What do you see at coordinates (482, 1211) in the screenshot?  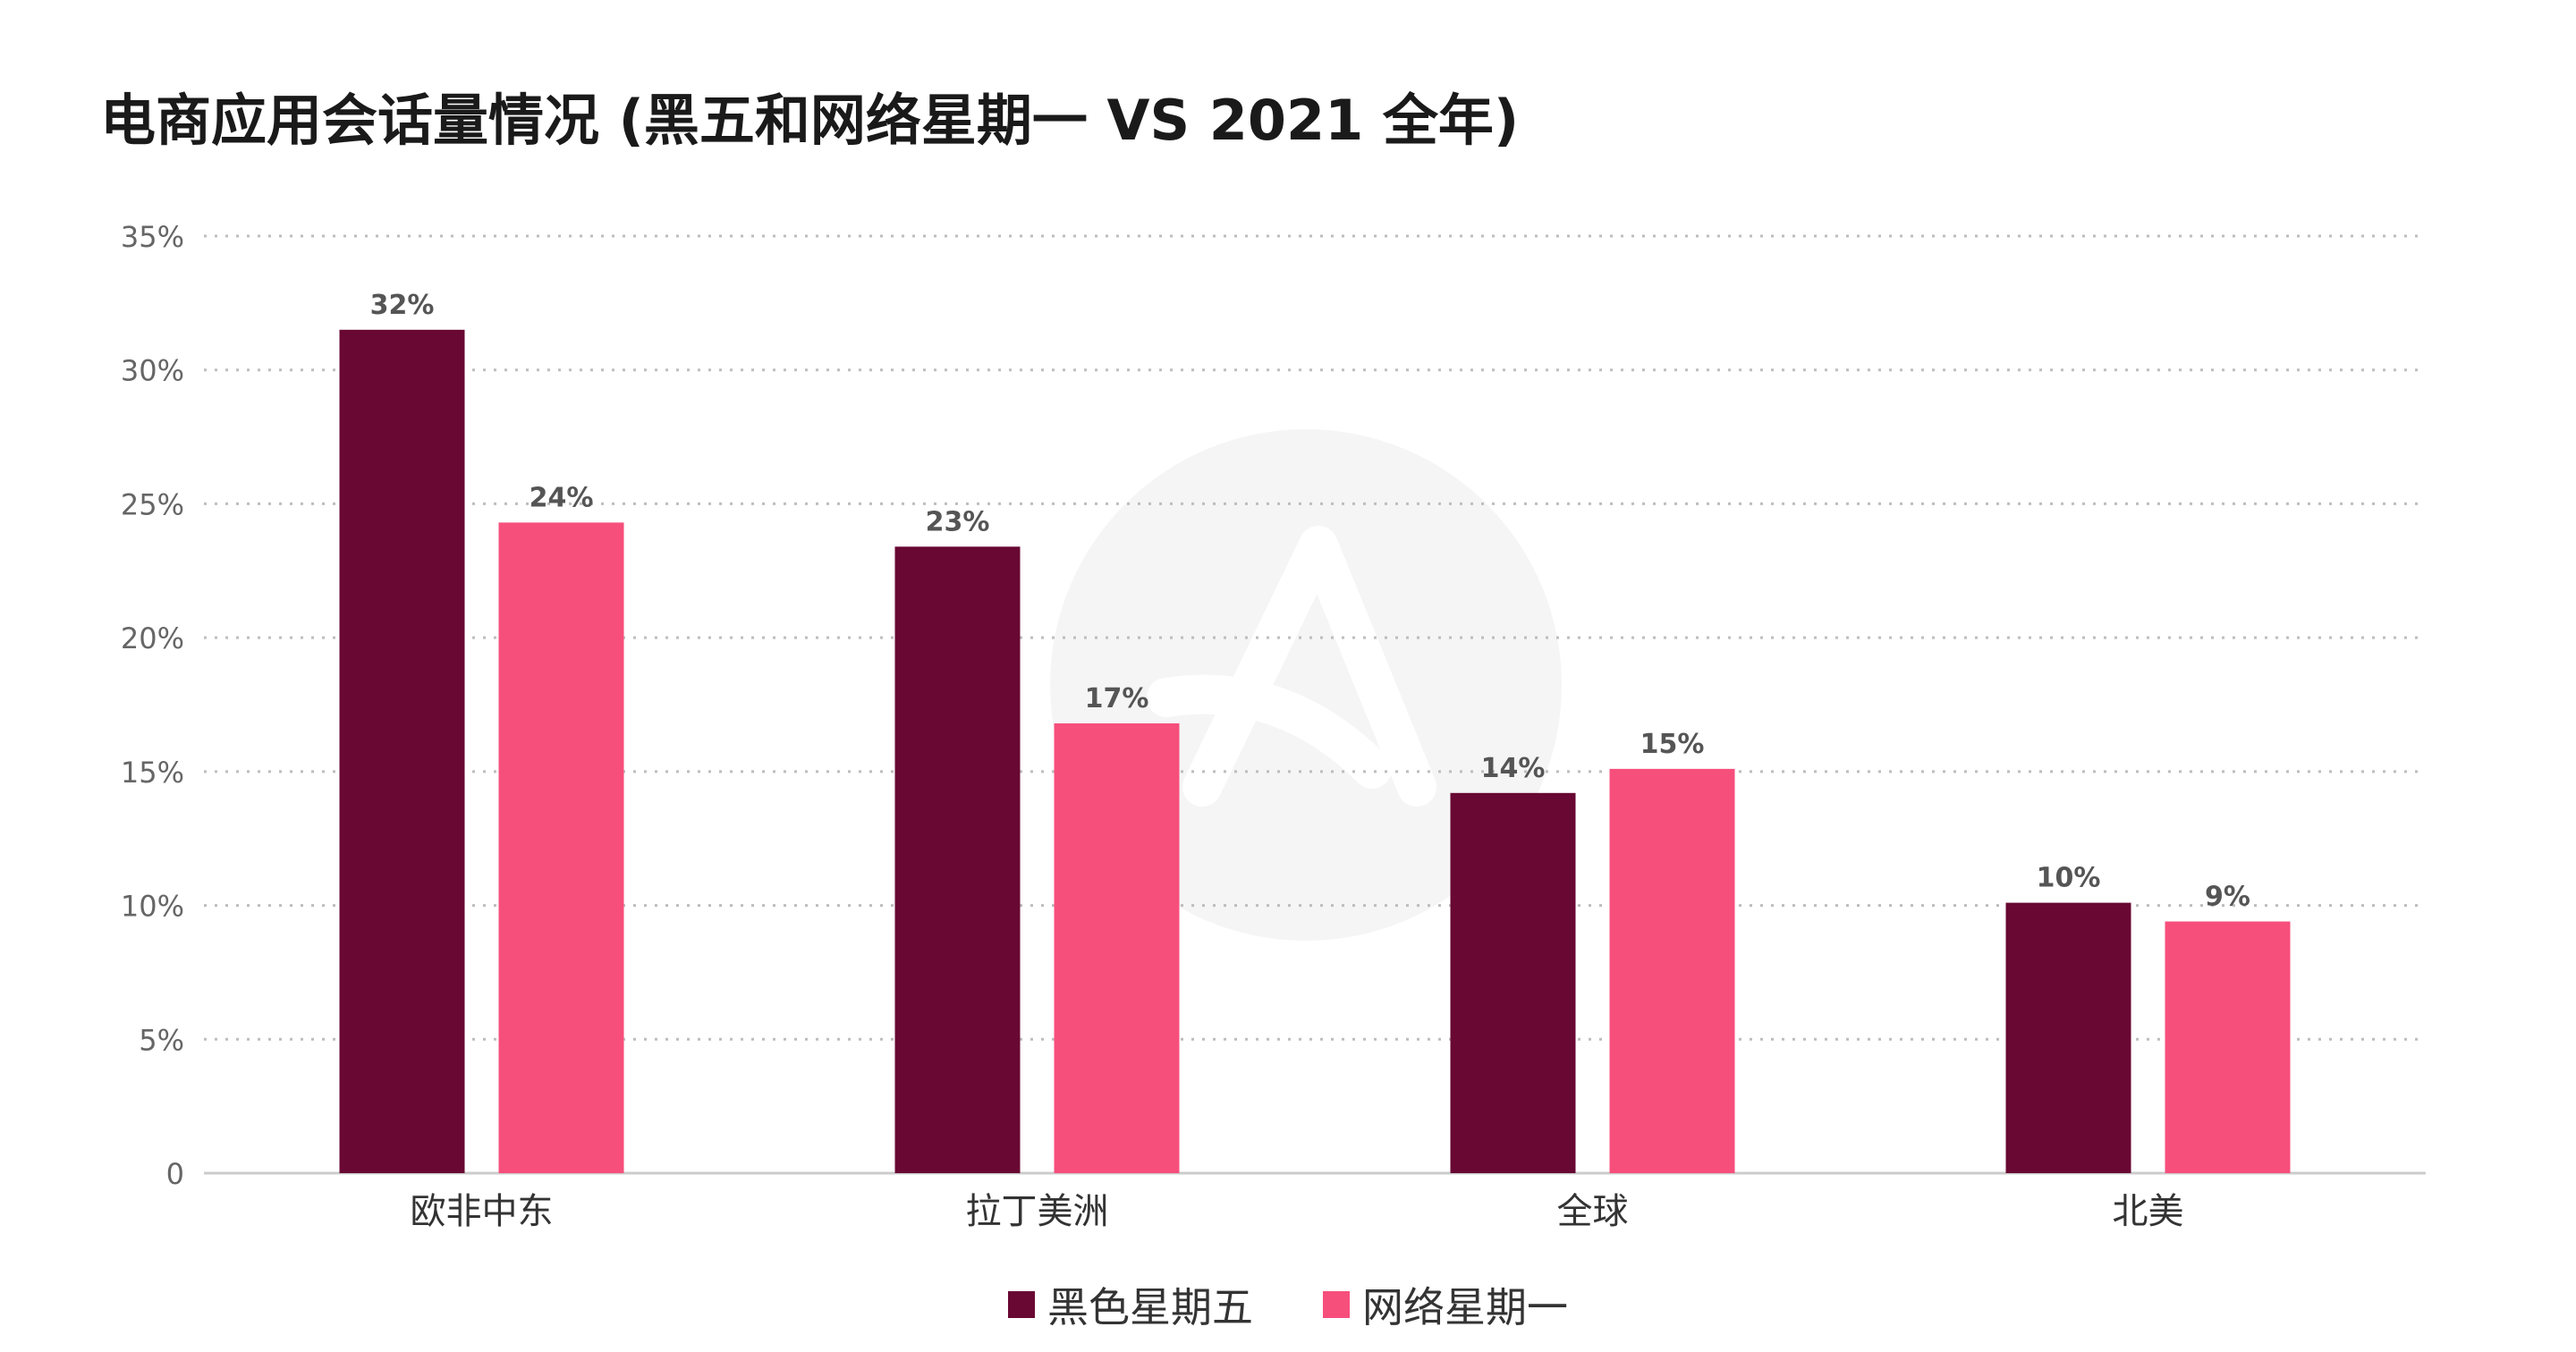 I see `x-tick-label: 欧非中东` at bounding box center [482, 1211].